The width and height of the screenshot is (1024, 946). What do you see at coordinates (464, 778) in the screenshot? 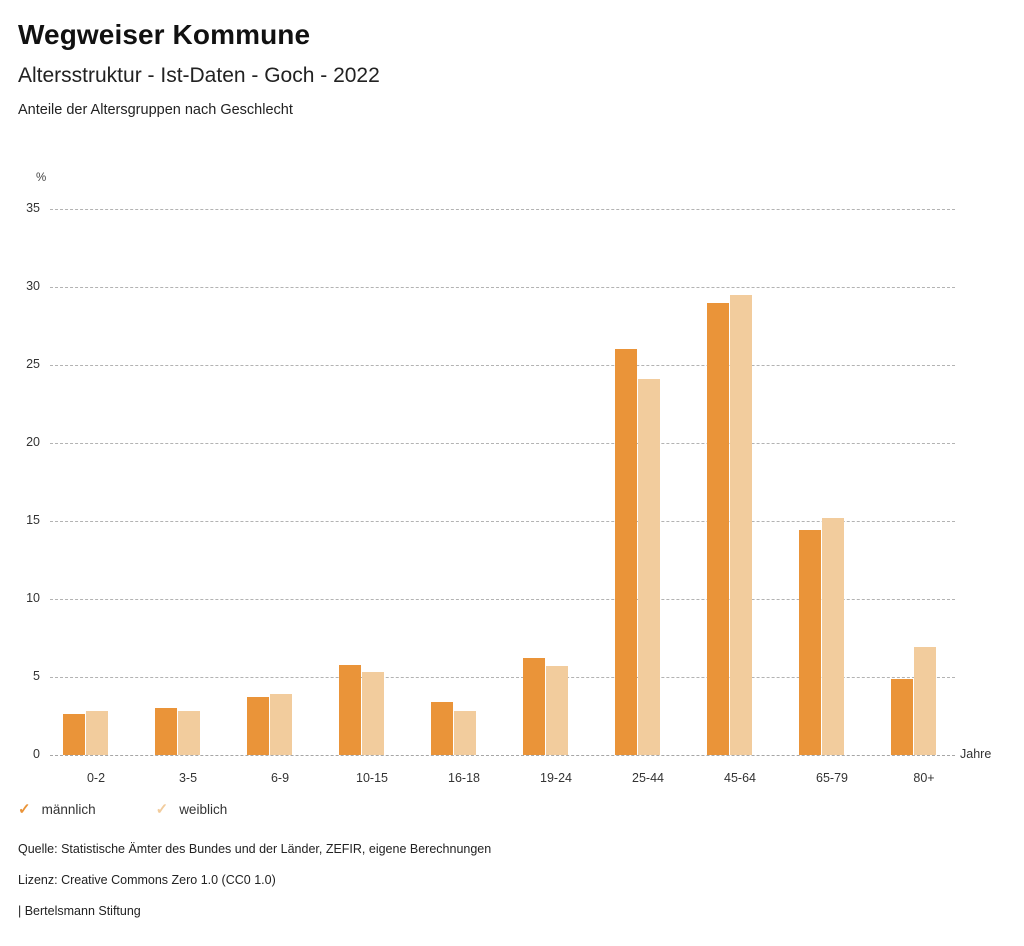
I see `x-axis-tick-label: 16-18` at bounding box center [464, 778].